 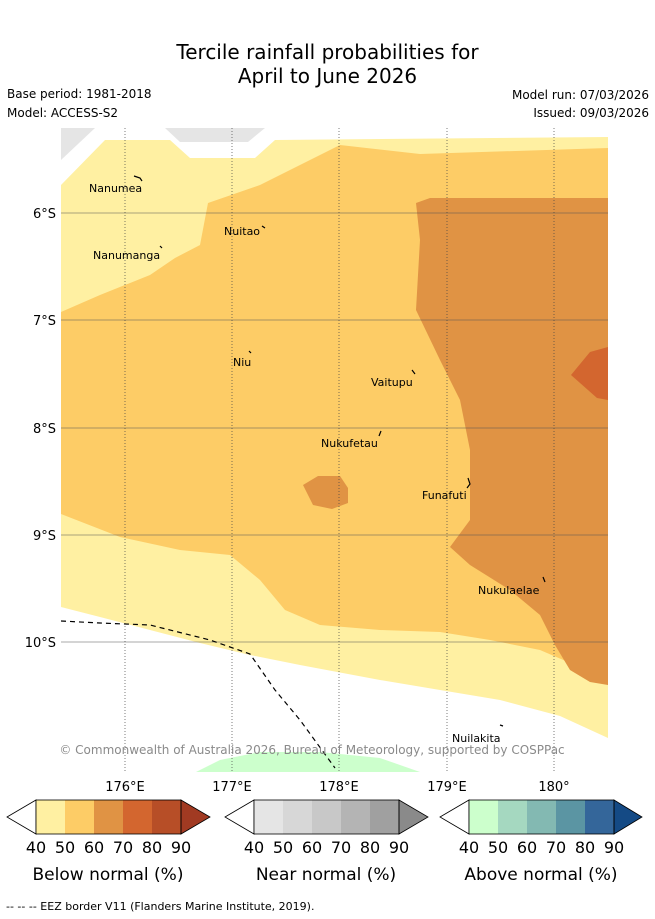 I want to click on legend-above-frame, so click(x=541, y=817).